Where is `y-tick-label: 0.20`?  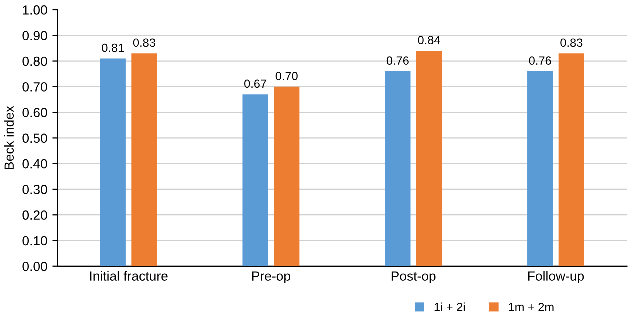 y-tick-label: 0.20 is located at coordinates (35, 215).